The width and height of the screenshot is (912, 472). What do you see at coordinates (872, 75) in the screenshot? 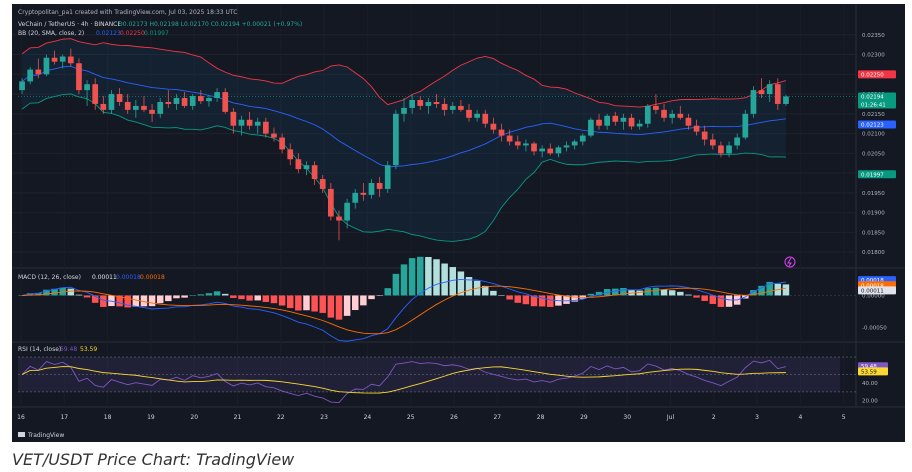
I see `svg-text: 0.02250` at bounding box center [872, 75].